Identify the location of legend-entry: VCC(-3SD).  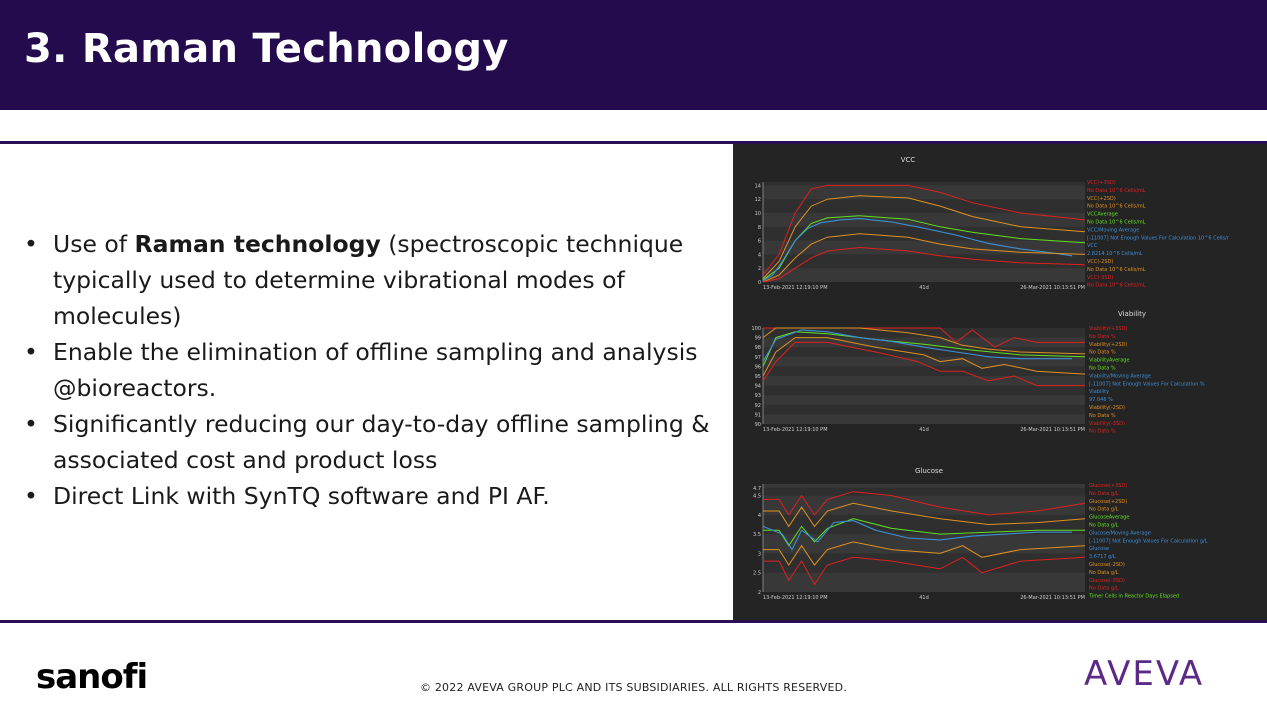
(1100, 278).